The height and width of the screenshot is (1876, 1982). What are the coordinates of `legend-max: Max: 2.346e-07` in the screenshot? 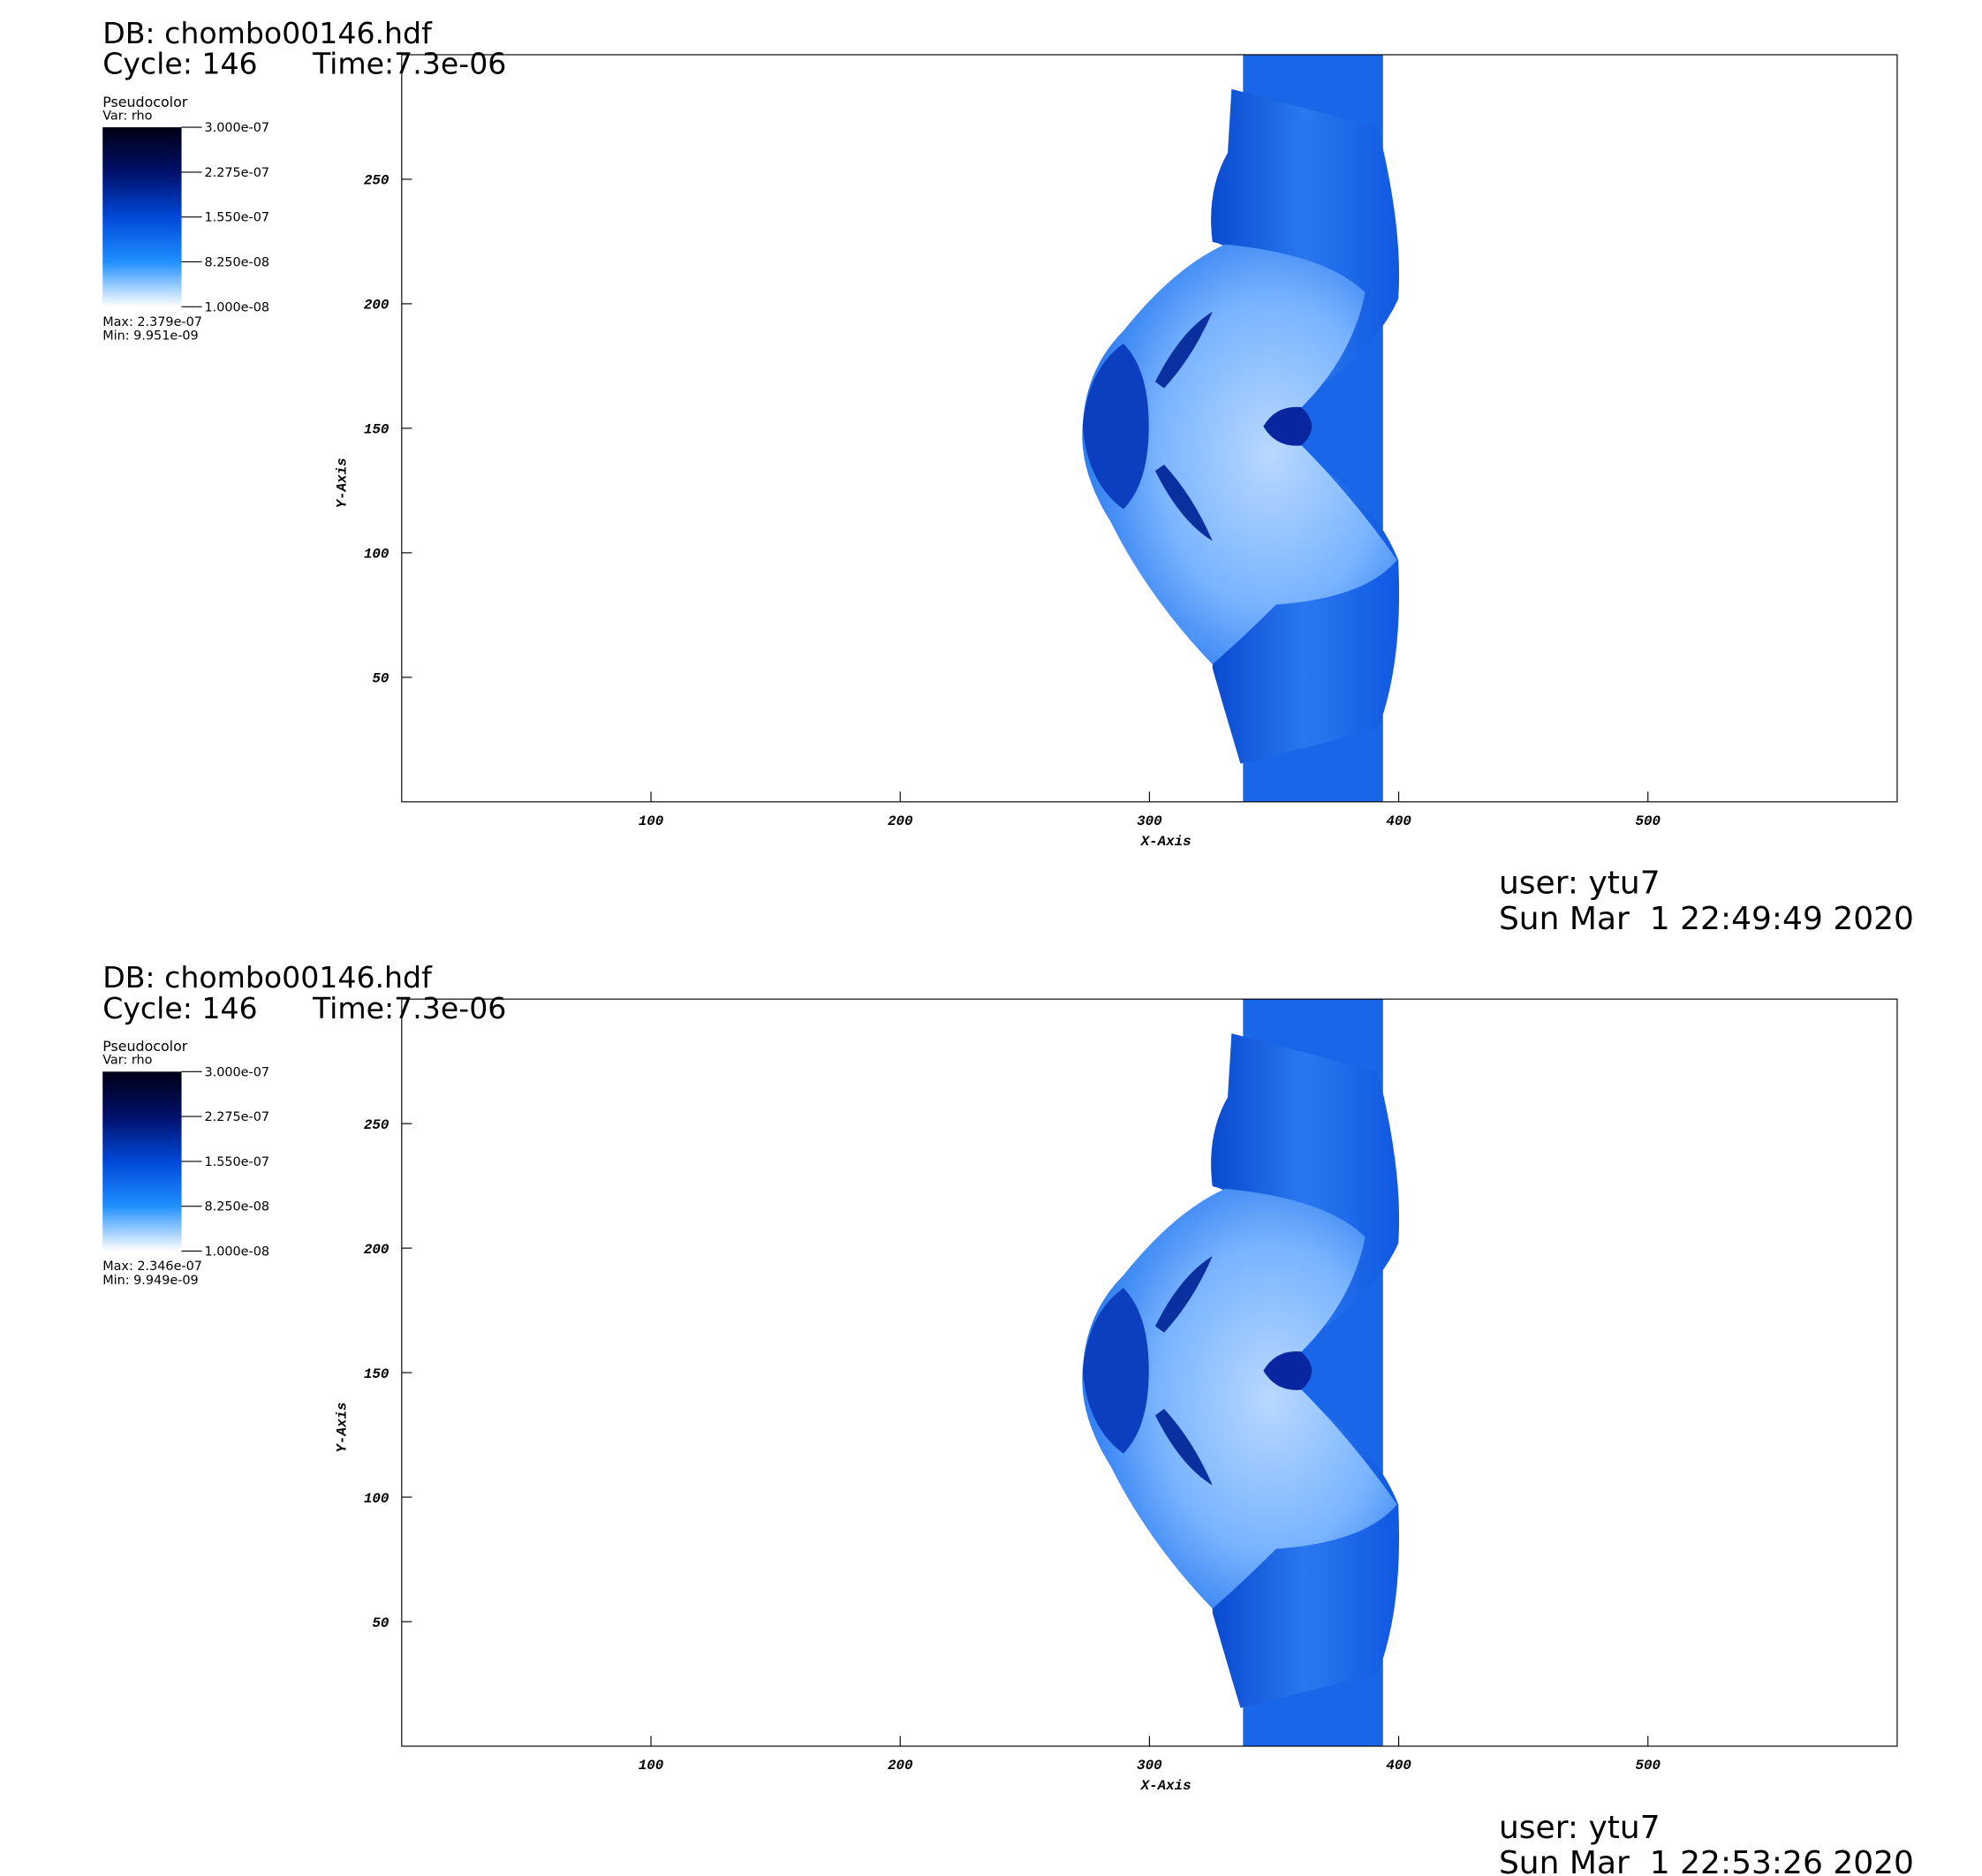 It's located at (152, 1266).